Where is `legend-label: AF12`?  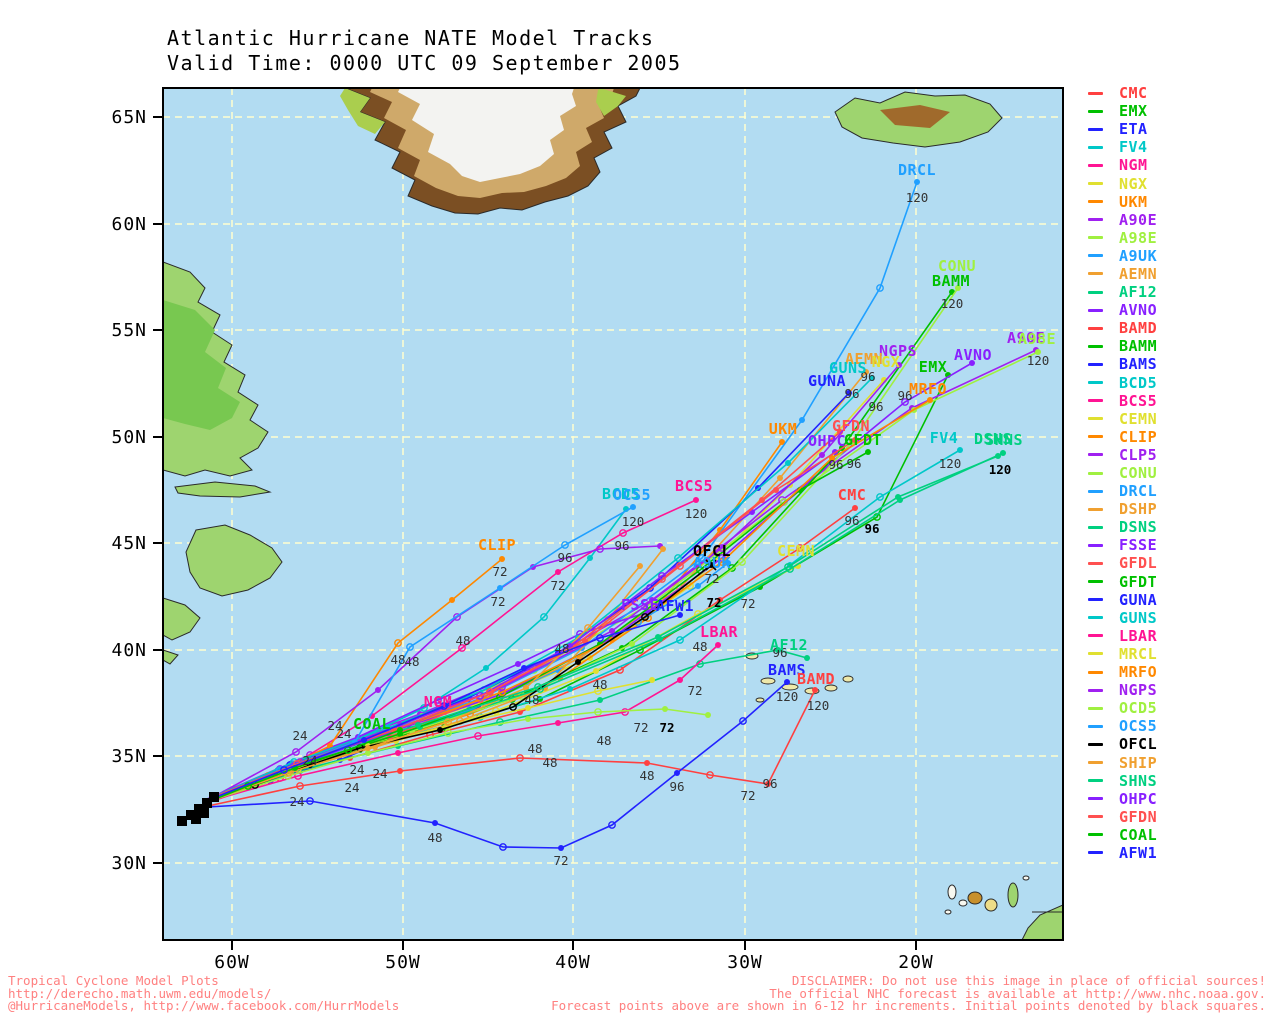
legend-label: AF12 is located at coordinates (1138, 292).